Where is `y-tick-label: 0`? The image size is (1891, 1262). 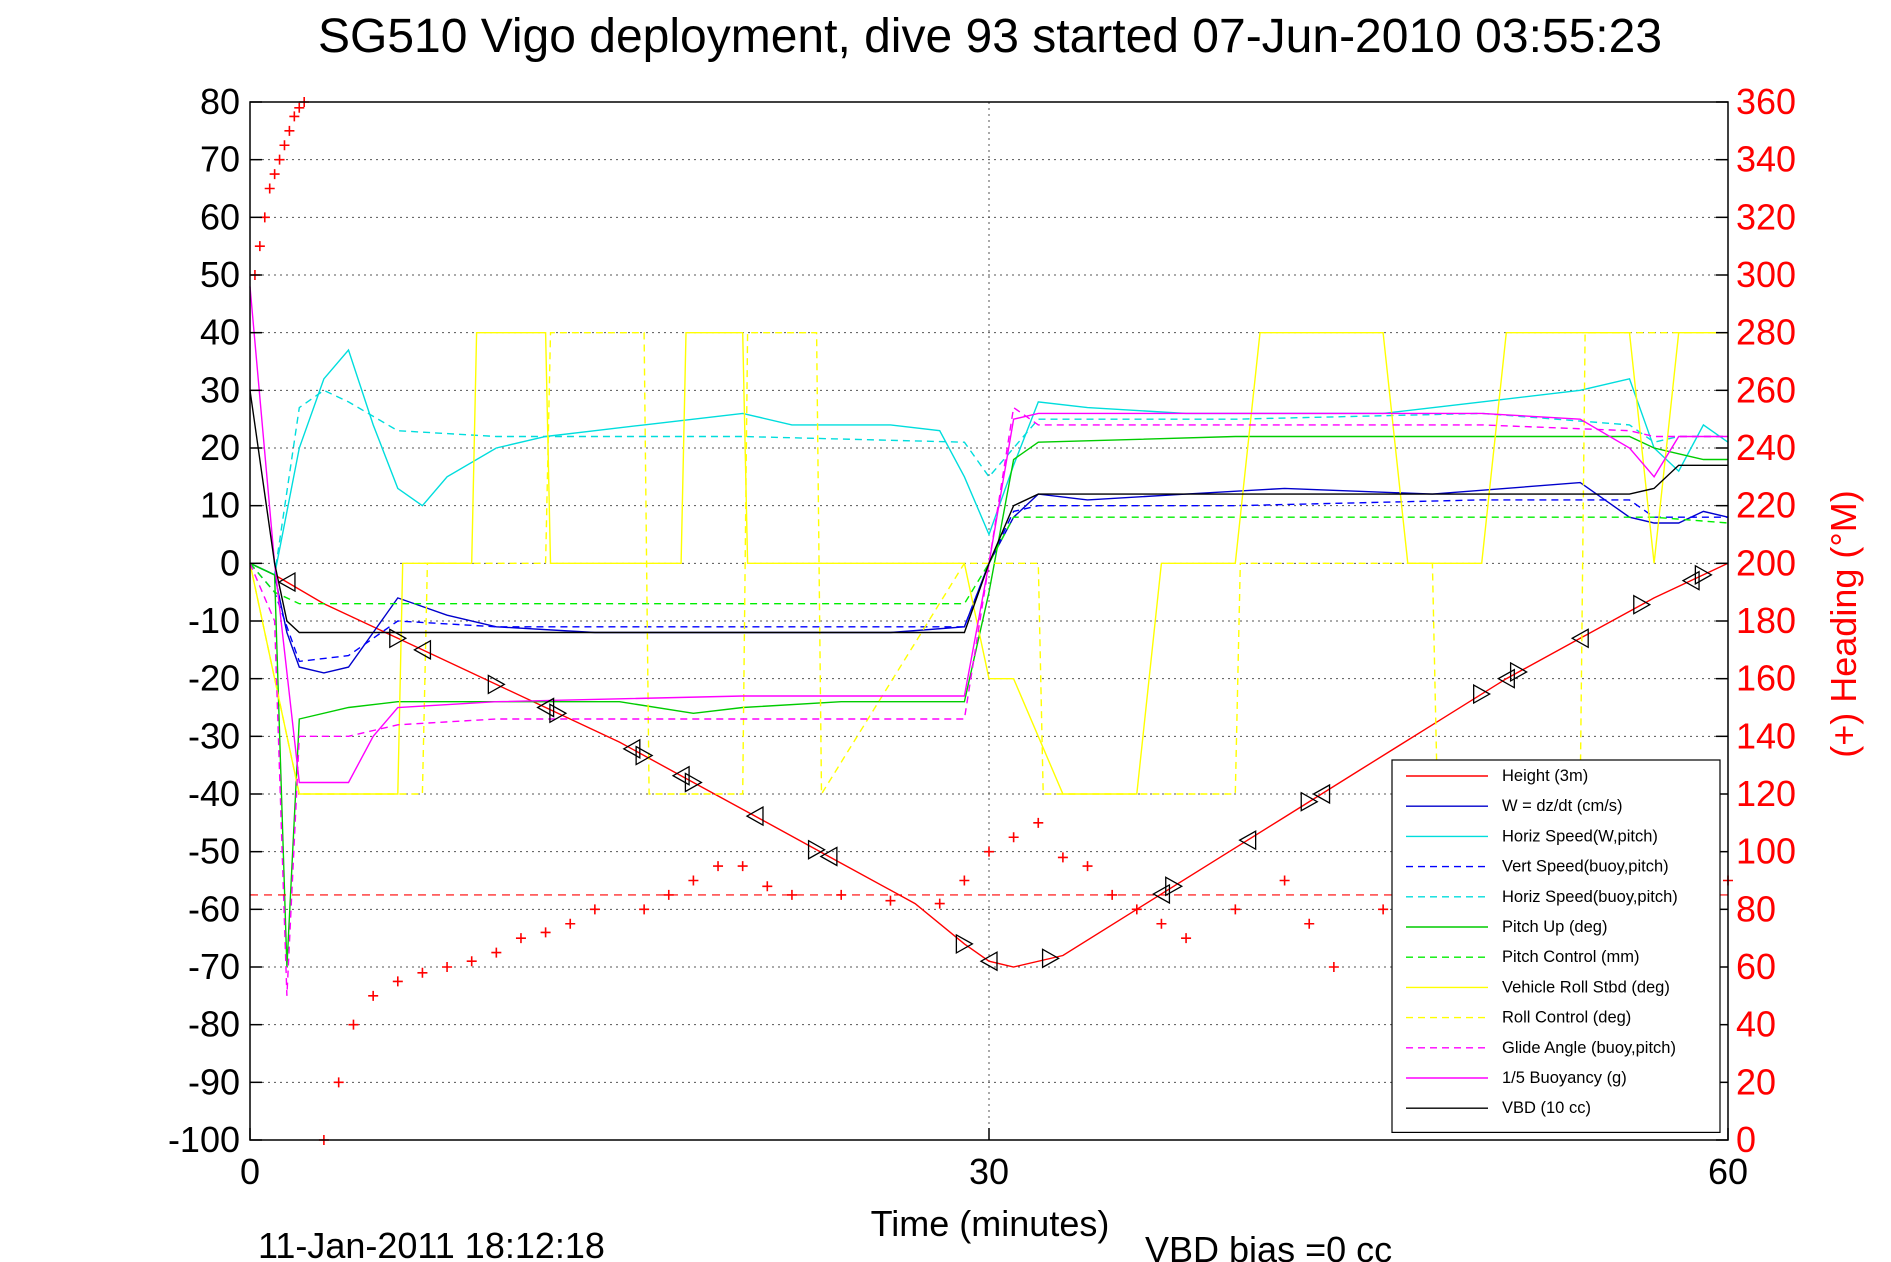 y-tick-label: 0 is located at coordinates (230, 562).